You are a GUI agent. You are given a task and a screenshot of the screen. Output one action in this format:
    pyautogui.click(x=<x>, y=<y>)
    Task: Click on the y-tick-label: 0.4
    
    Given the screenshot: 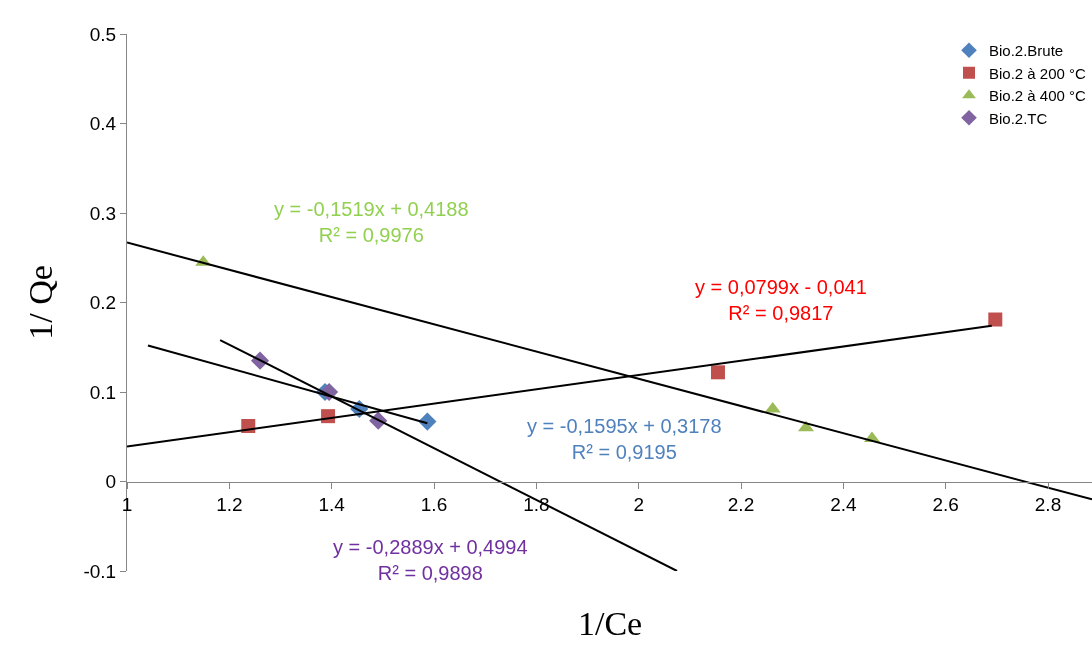 What is the action you would take?
    pyautogui.click(x=103, y=124)
    